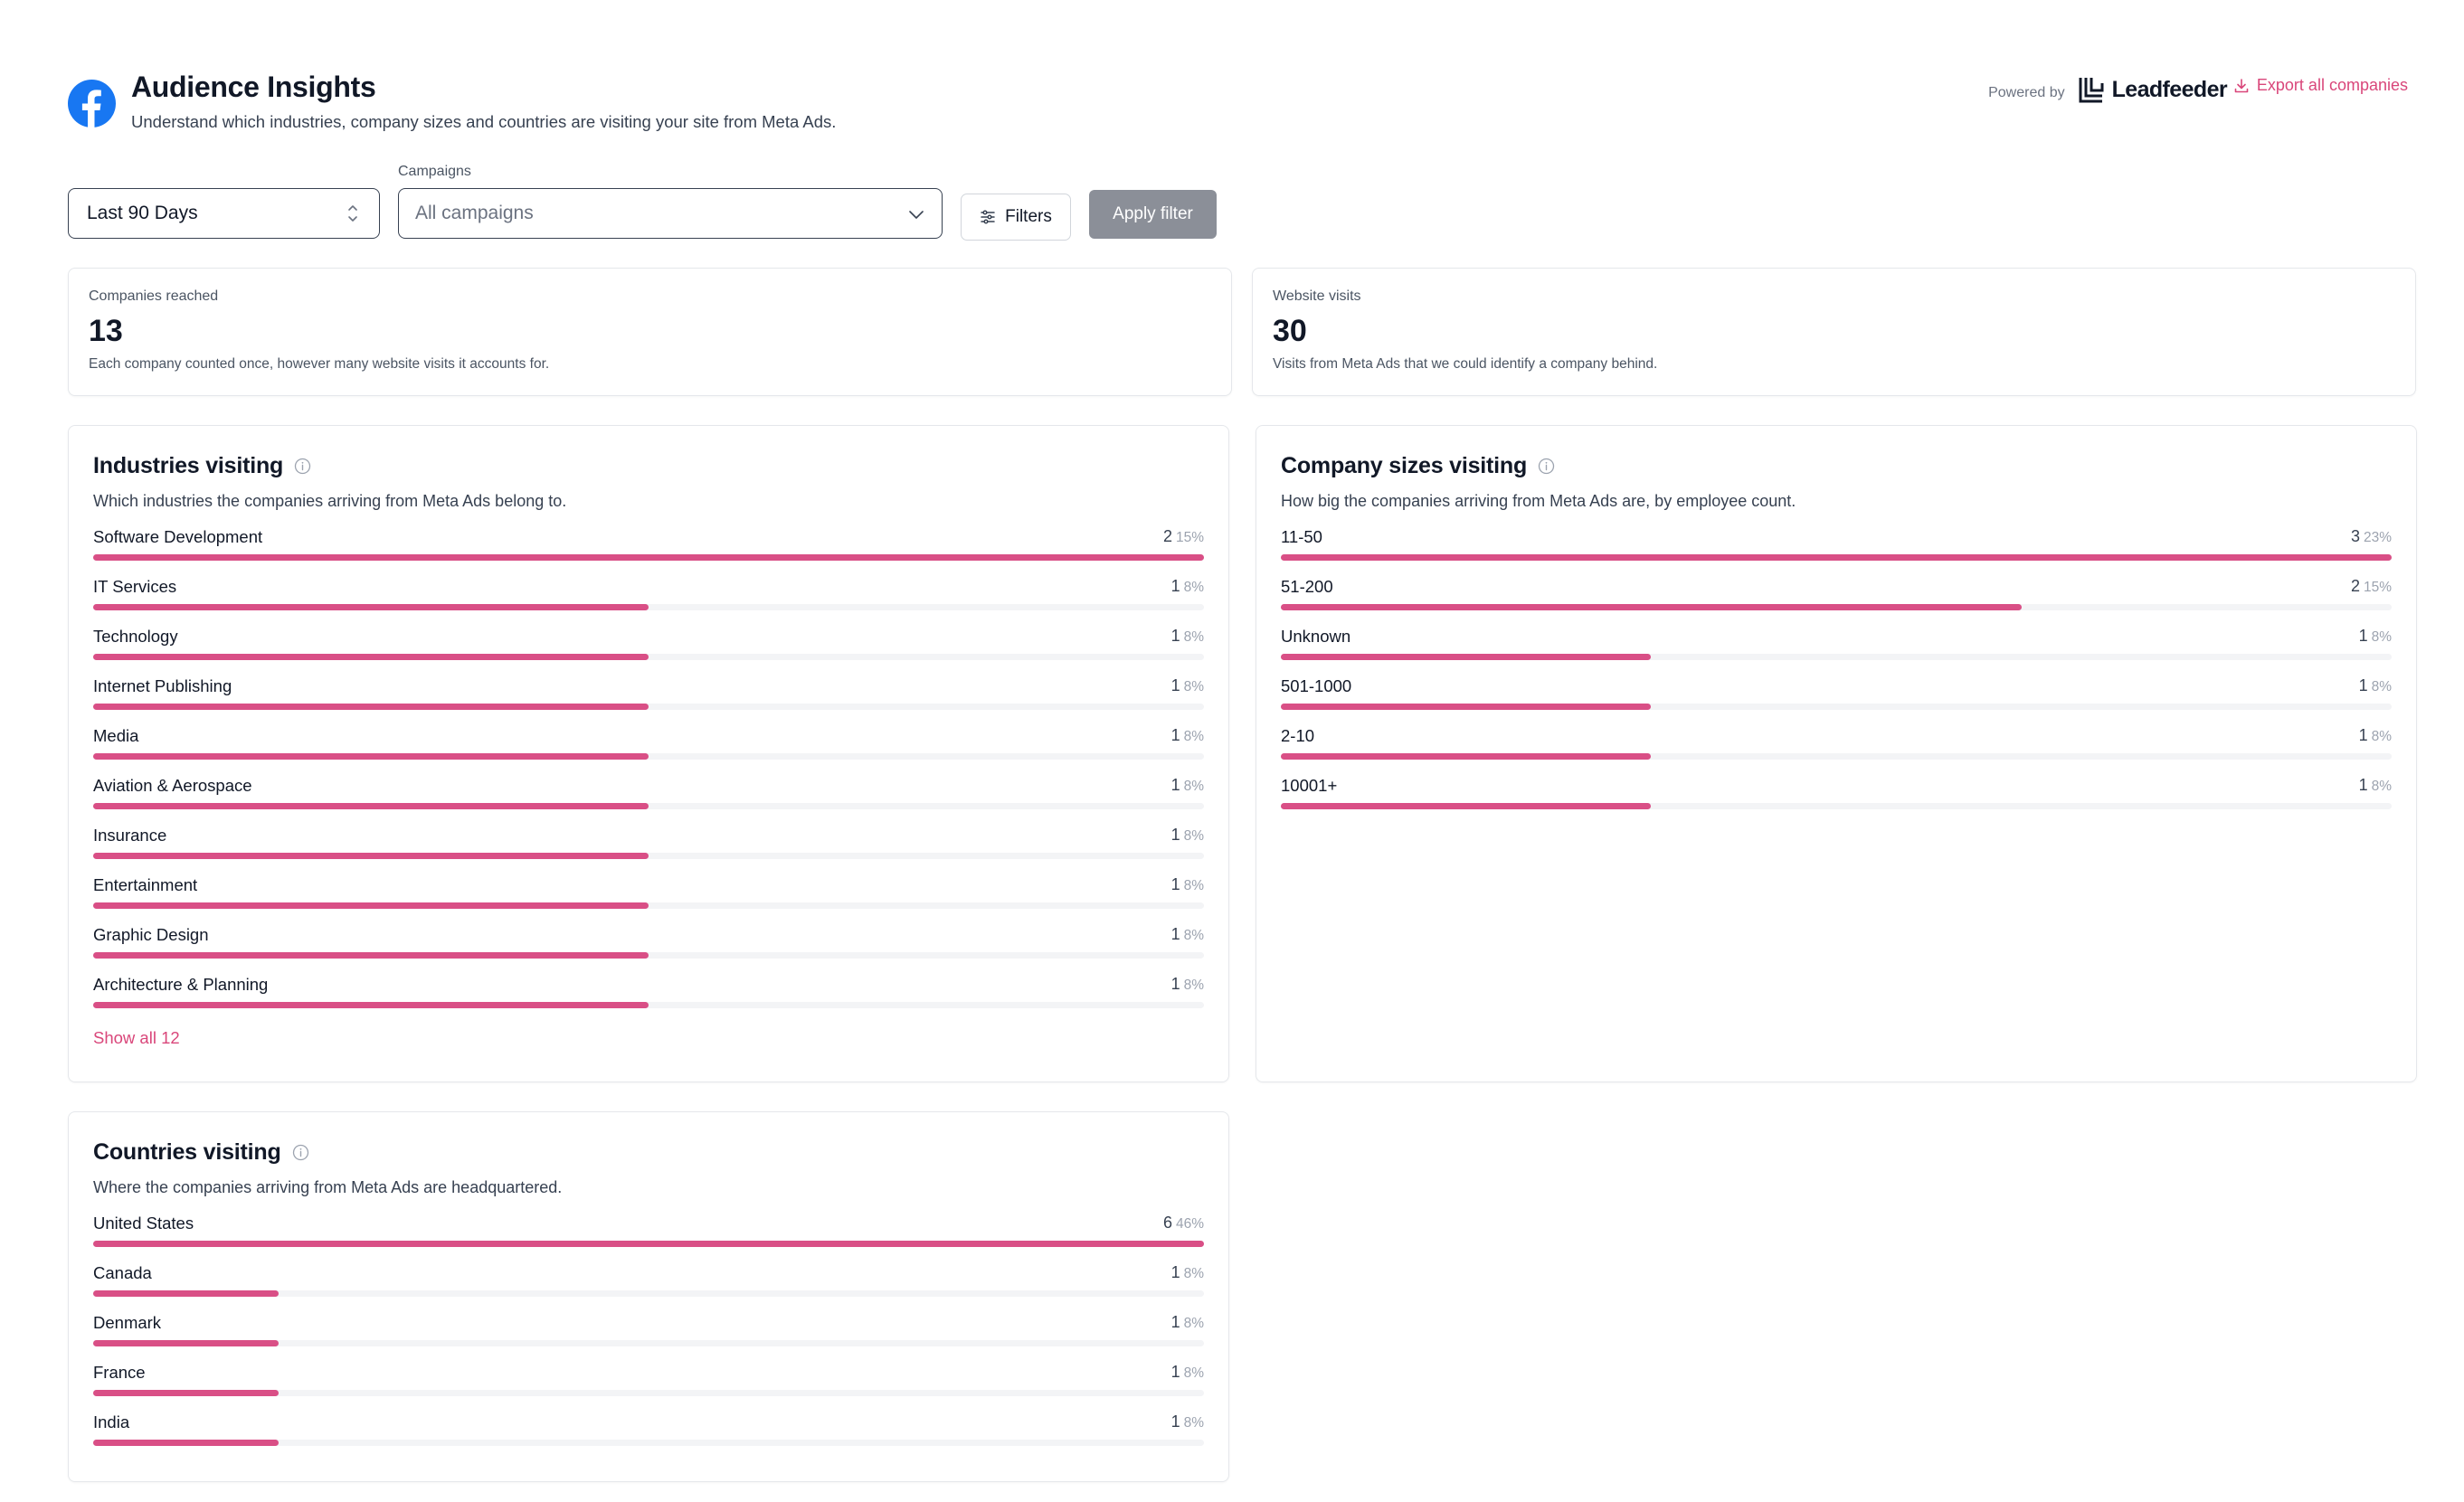 The width and height of the screenshot is (2464, 1502). What do you see at coordinates (1837, 466) in the screenshot?
I see `panel-title: Company sizes visiting` at bounding box center [1837, 466].